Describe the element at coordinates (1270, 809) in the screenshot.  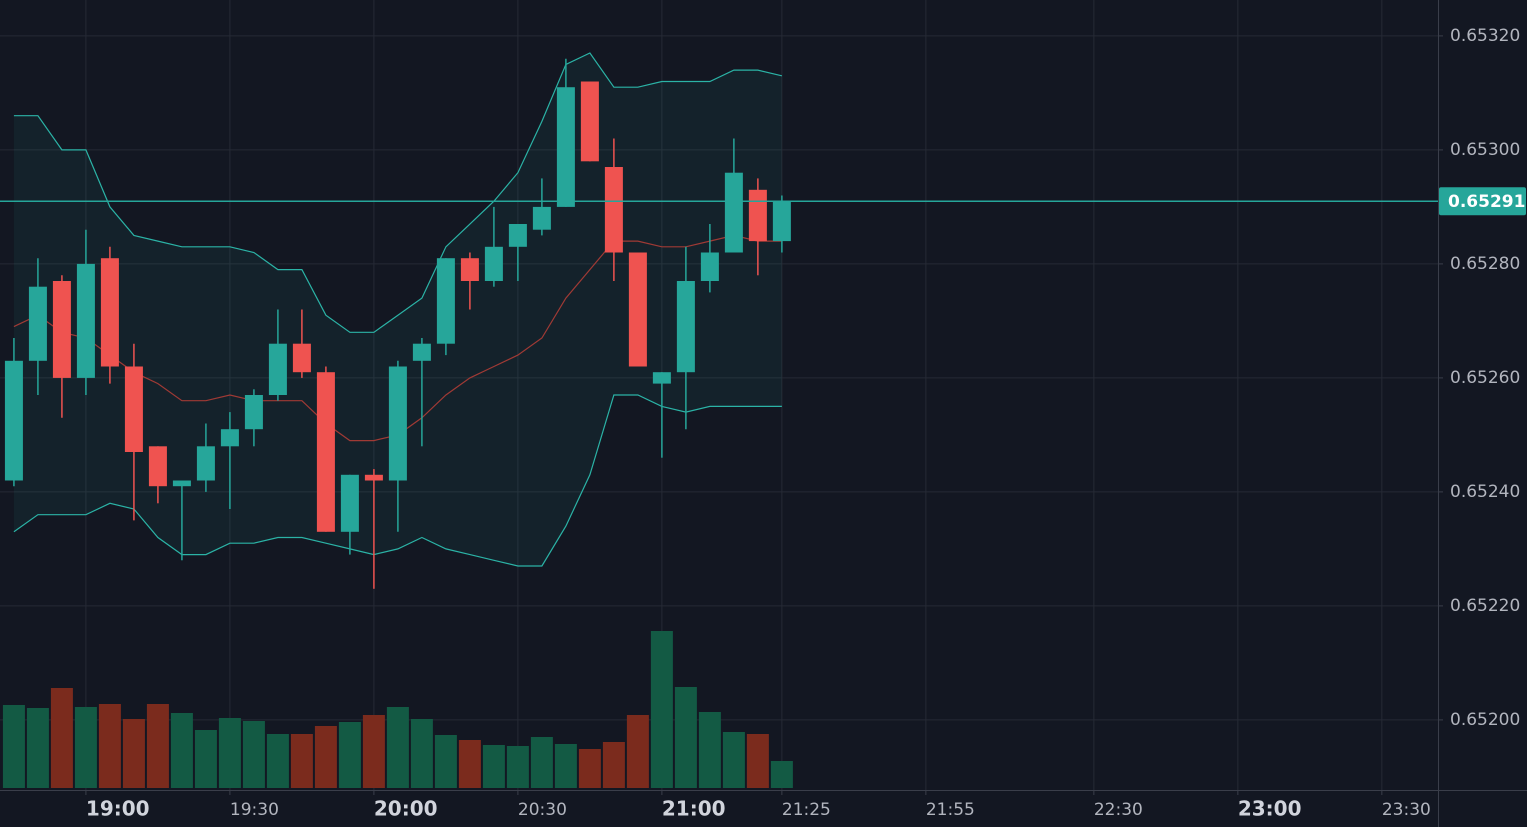
I see `x-tick-label: 23:00` at that location.